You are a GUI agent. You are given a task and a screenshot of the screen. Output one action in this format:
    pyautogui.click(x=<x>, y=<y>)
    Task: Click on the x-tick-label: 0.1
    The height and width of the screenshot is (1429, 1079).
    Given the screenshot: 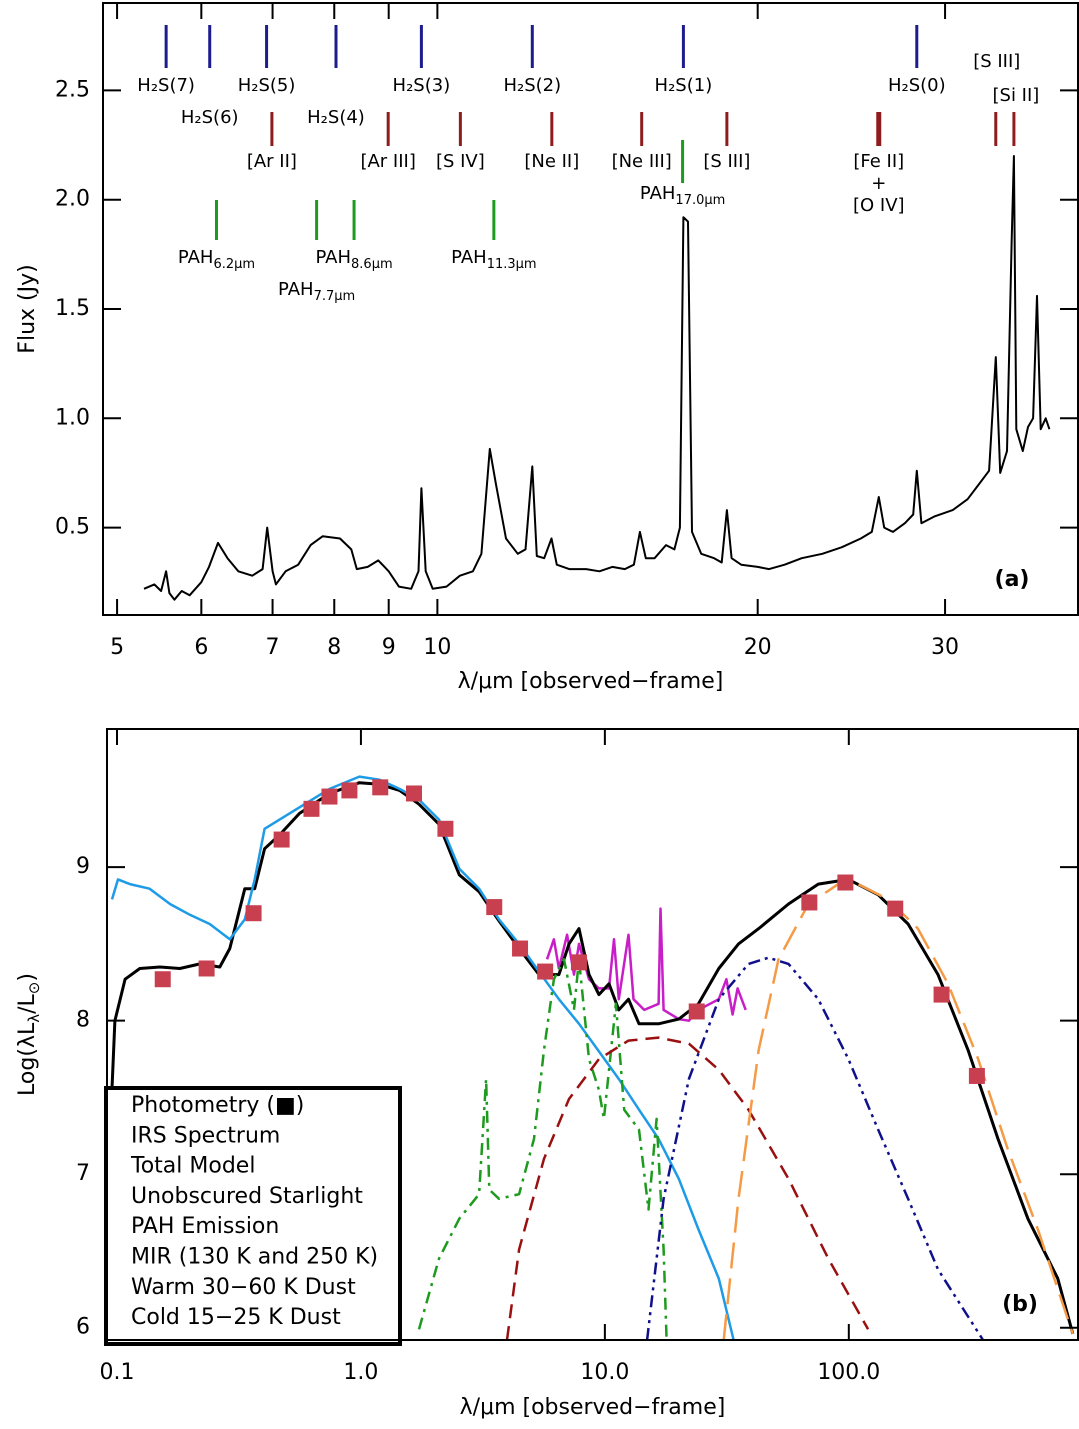 What is the action you would take?
    pyautogui.click(x=116, y=1372)
    